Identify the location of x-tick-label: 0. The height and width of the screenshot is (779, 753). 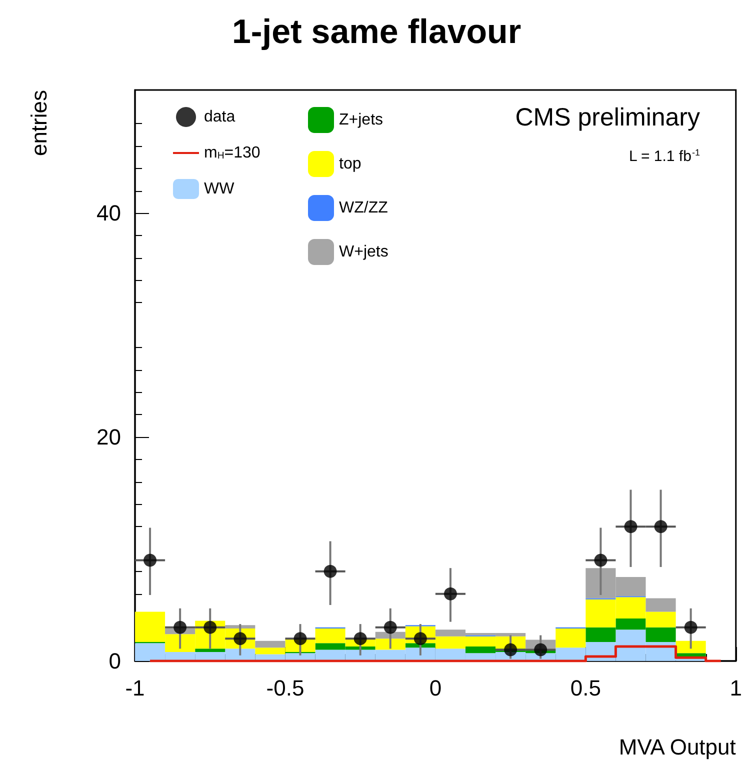
(435, 688).